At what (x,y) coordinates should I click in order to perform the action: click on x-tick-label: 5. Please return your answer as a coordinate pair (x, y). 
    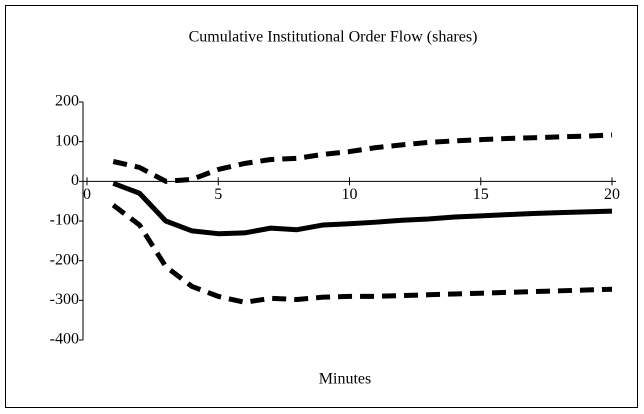
    Looking at the image, I should click on (218, 194).